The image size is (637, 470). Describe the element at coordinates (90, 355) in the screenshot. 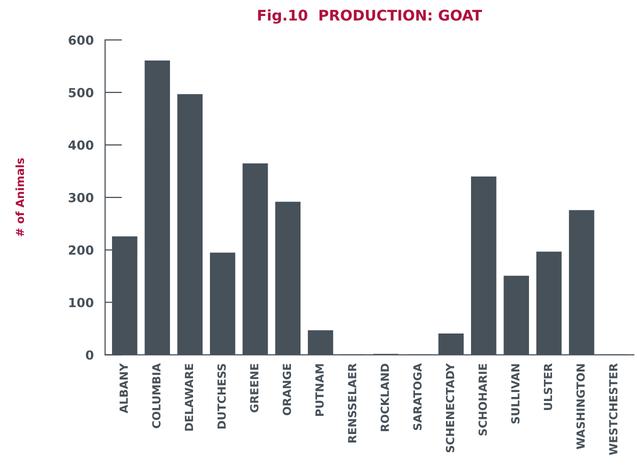

I see `y-tick-label: 0` at that location.